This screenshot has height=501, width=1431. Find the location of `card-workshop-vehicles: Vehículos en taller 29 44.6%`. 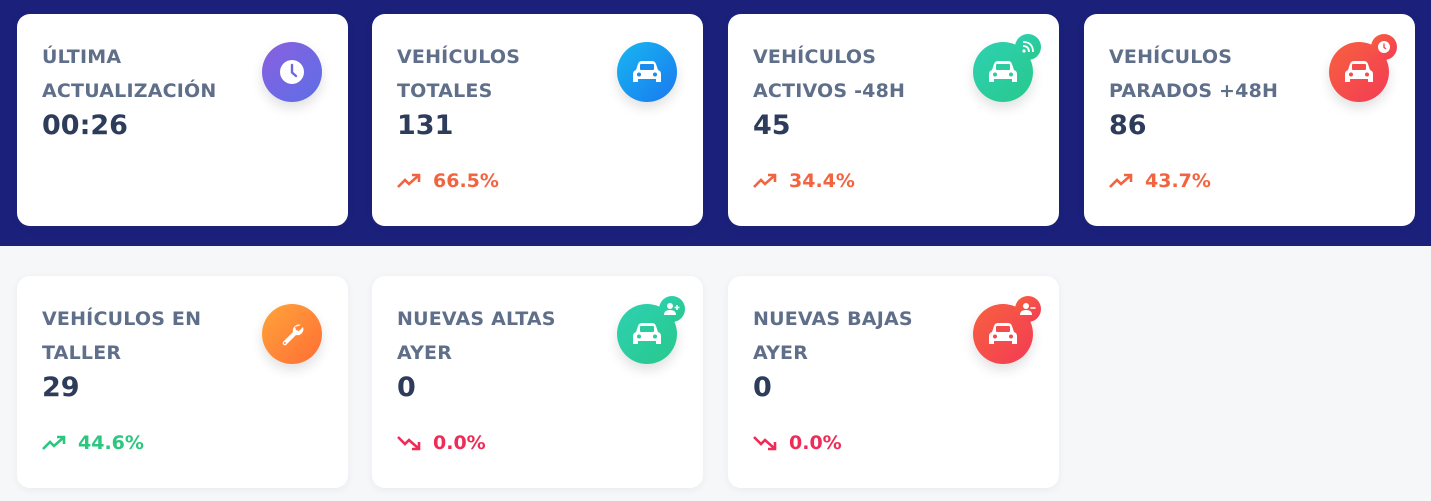

card-workshop-vehicles: Vehículos en taller 29 44.6% is located at coordinates (182, 382).